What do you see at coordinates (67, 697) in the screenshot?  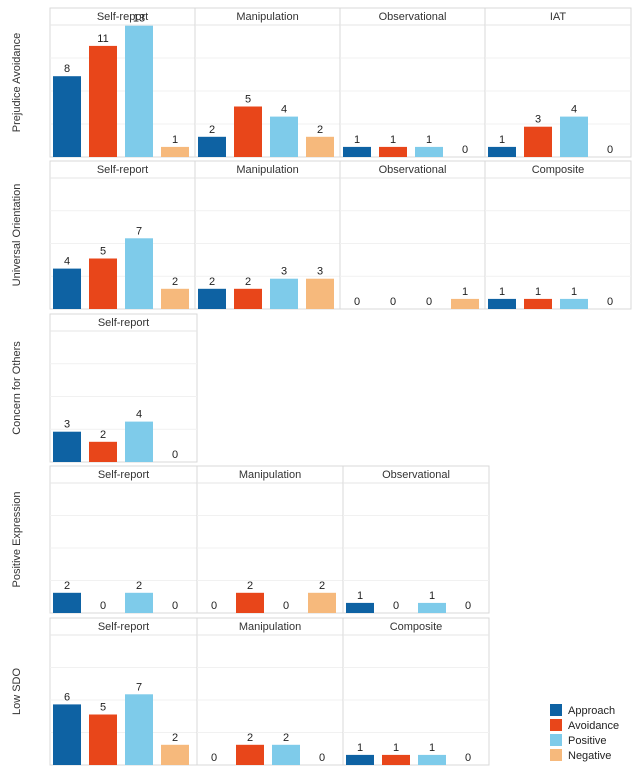 I see `data-label: 6` at bounding box center [67, 697].